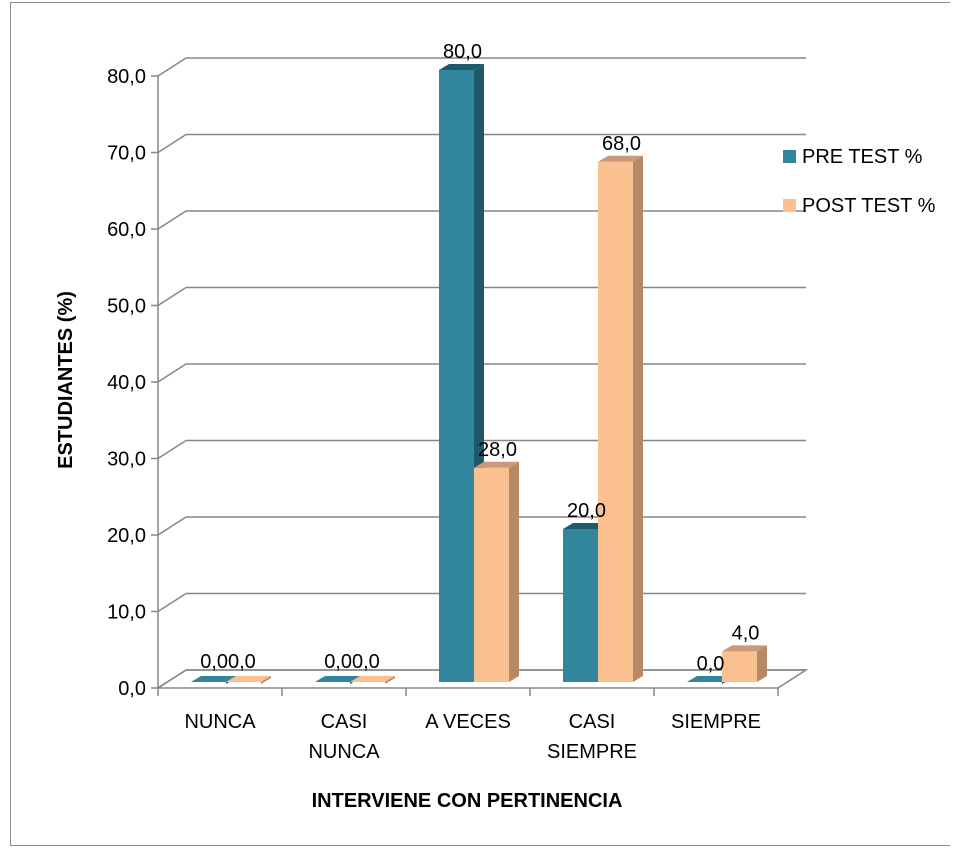 The image size is (954, 849). What do you see at coordinates (126, 383) in the screenshot?
I see `y-tick-label: 40,0` at bounding box center [126, 383].